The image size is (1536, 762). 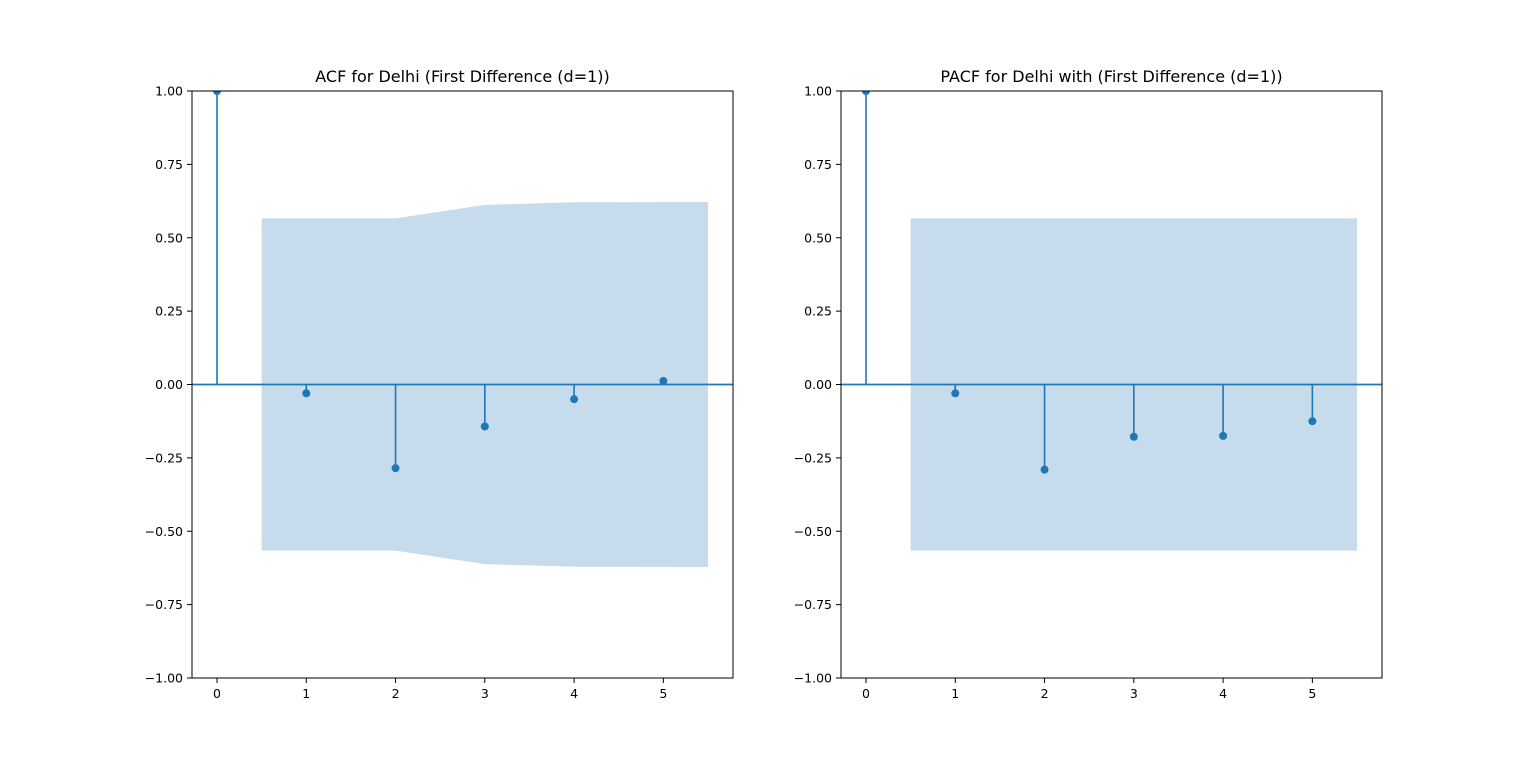 I want to click on acf-ytick-label-6: 0.50, so click(x=169, y=237).